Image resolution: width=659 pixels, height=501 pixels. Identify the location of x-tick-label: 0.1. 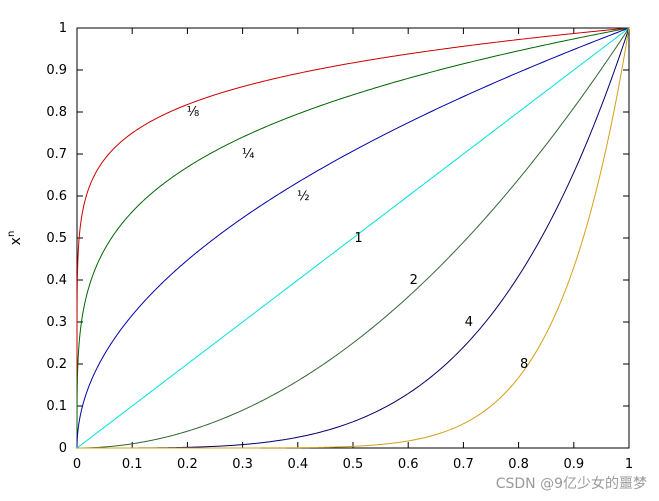
(132, 464).